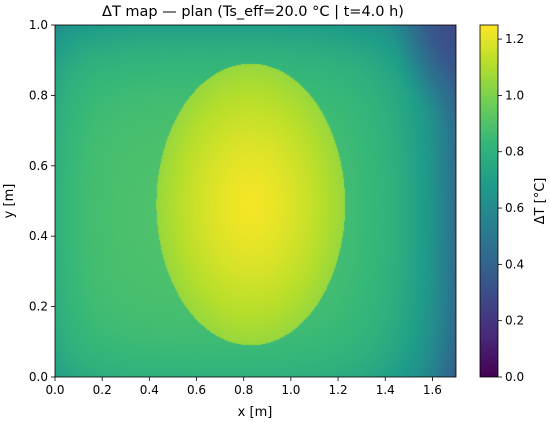 The image size is (550, 422). What do you see at coordinates (385, 390) in the screenshot?
I see `x-tick-label: 1.4` at bounding box center [385, 390].